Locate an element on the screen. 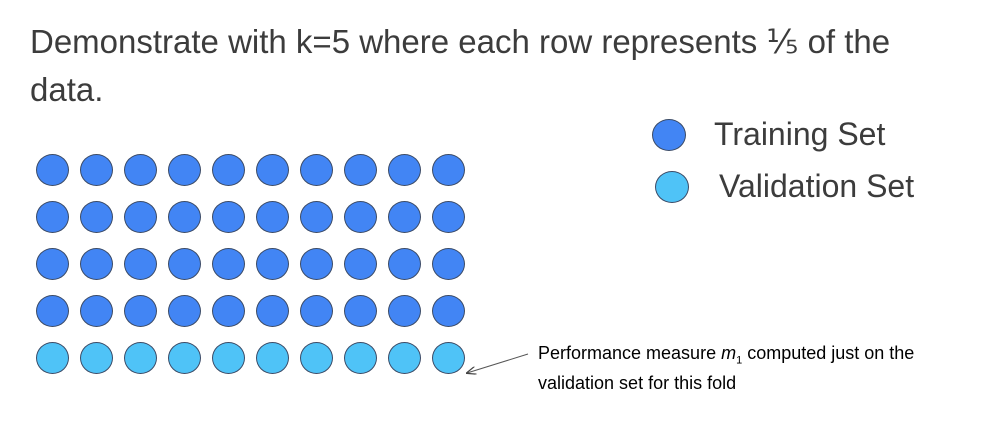 This screenshot has width=1005, height=437. measure-symbol: m is located at coordinates (729, 353).